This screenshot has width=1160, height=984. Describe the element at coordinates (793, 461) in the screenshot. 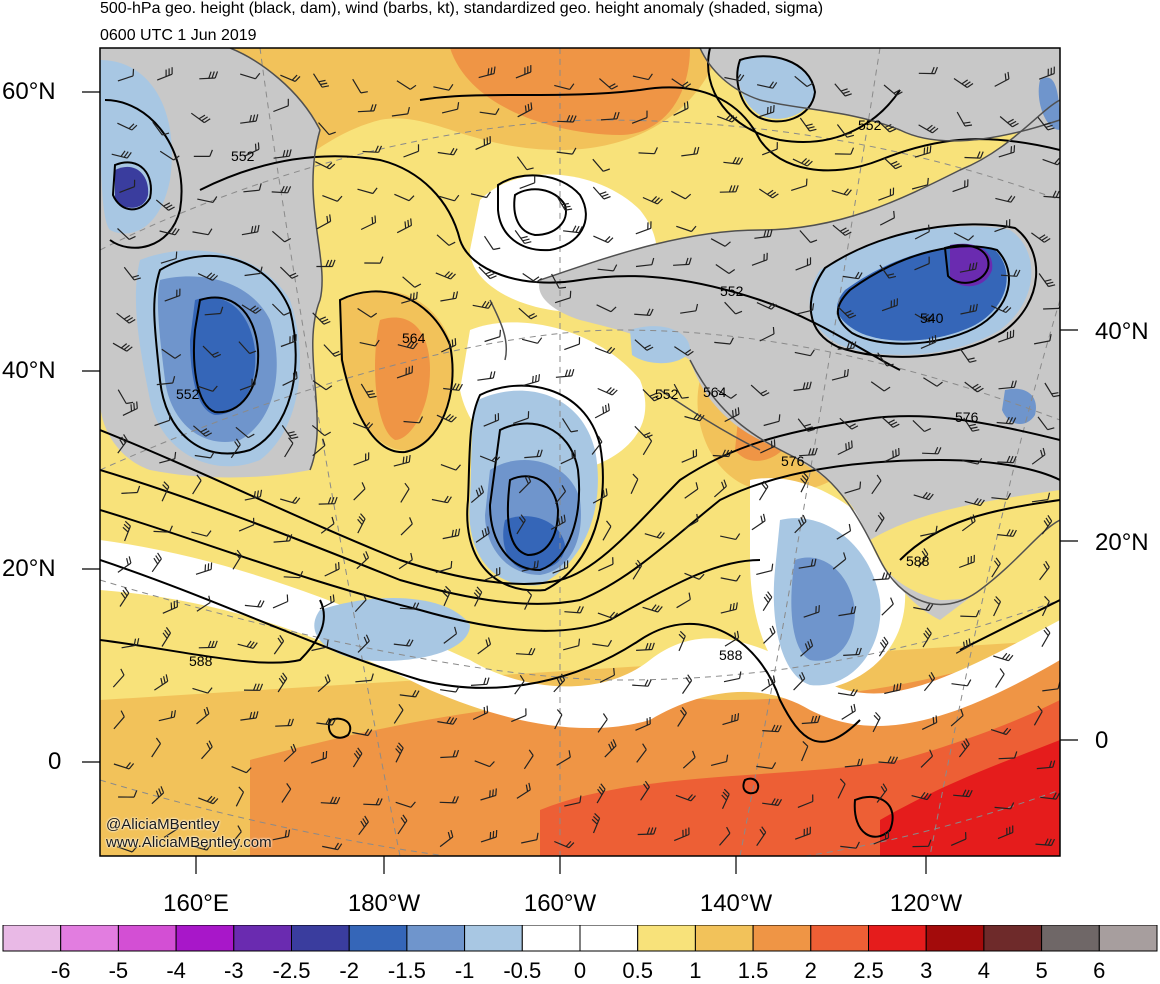

I see `contour-label: 576` at that location.